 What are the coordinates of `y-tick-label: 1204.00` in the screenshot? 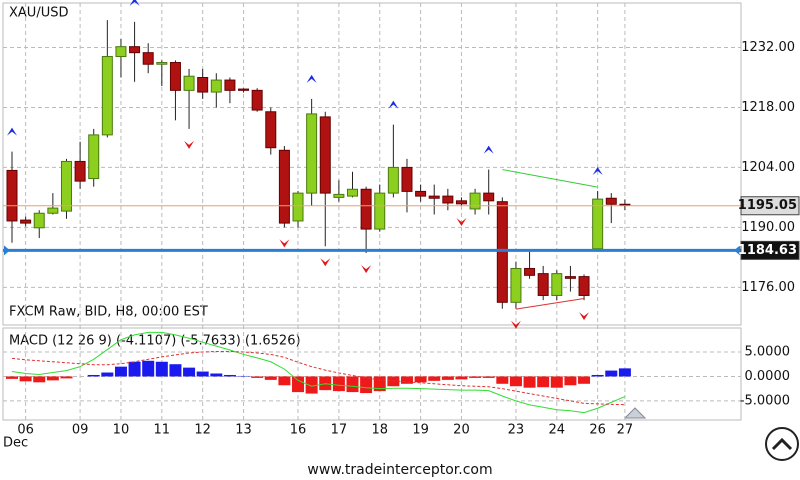 It's located at (768, 167).